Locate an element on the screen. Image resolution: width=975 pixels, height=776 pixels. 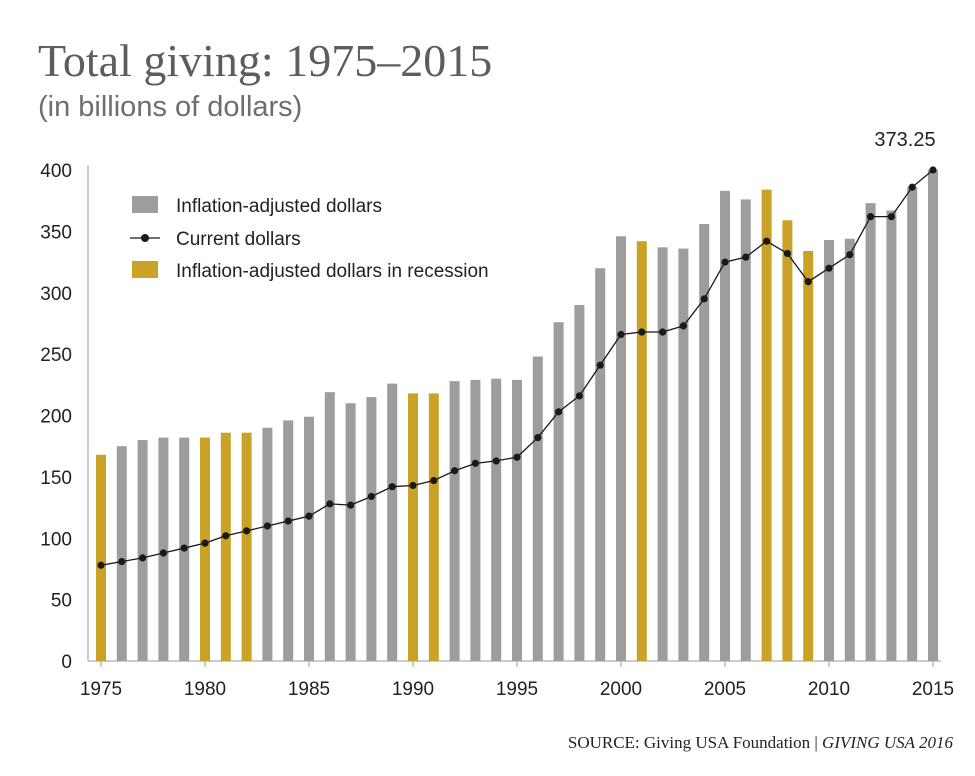
legend-swatch-recession is located at coordinates (145, 269).